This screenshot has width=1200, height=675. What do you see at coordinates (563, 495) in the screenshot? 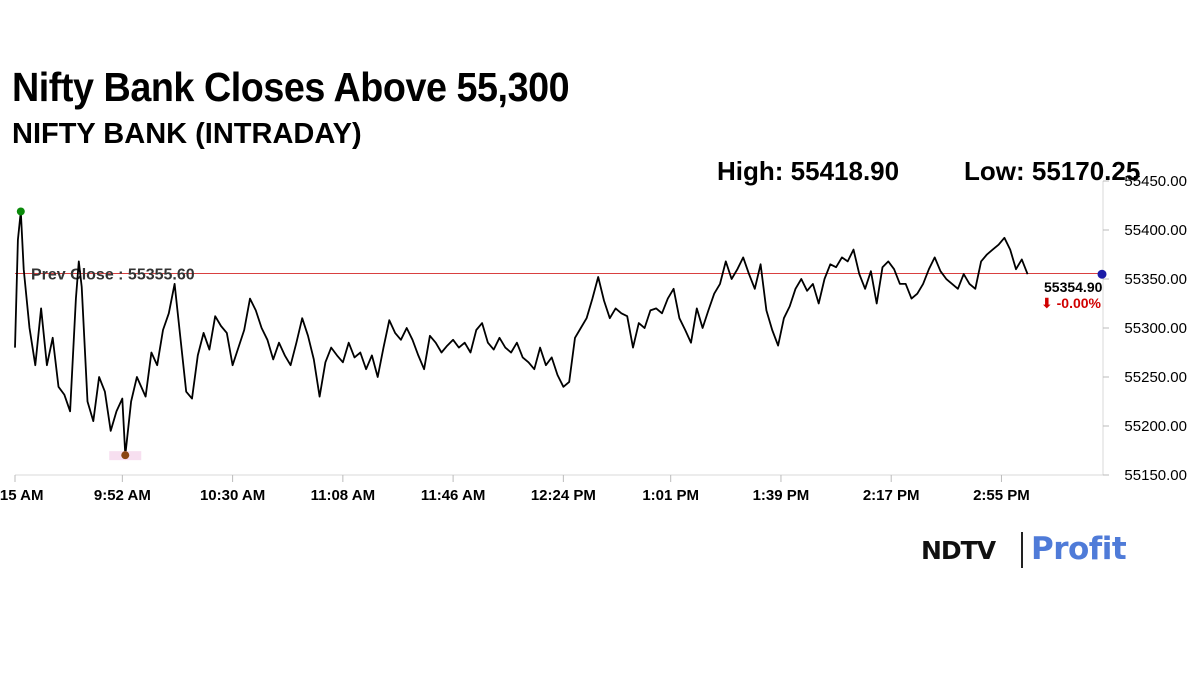
I see `x-tick-label: 12:24 PM` at bounding box center [563, 495].